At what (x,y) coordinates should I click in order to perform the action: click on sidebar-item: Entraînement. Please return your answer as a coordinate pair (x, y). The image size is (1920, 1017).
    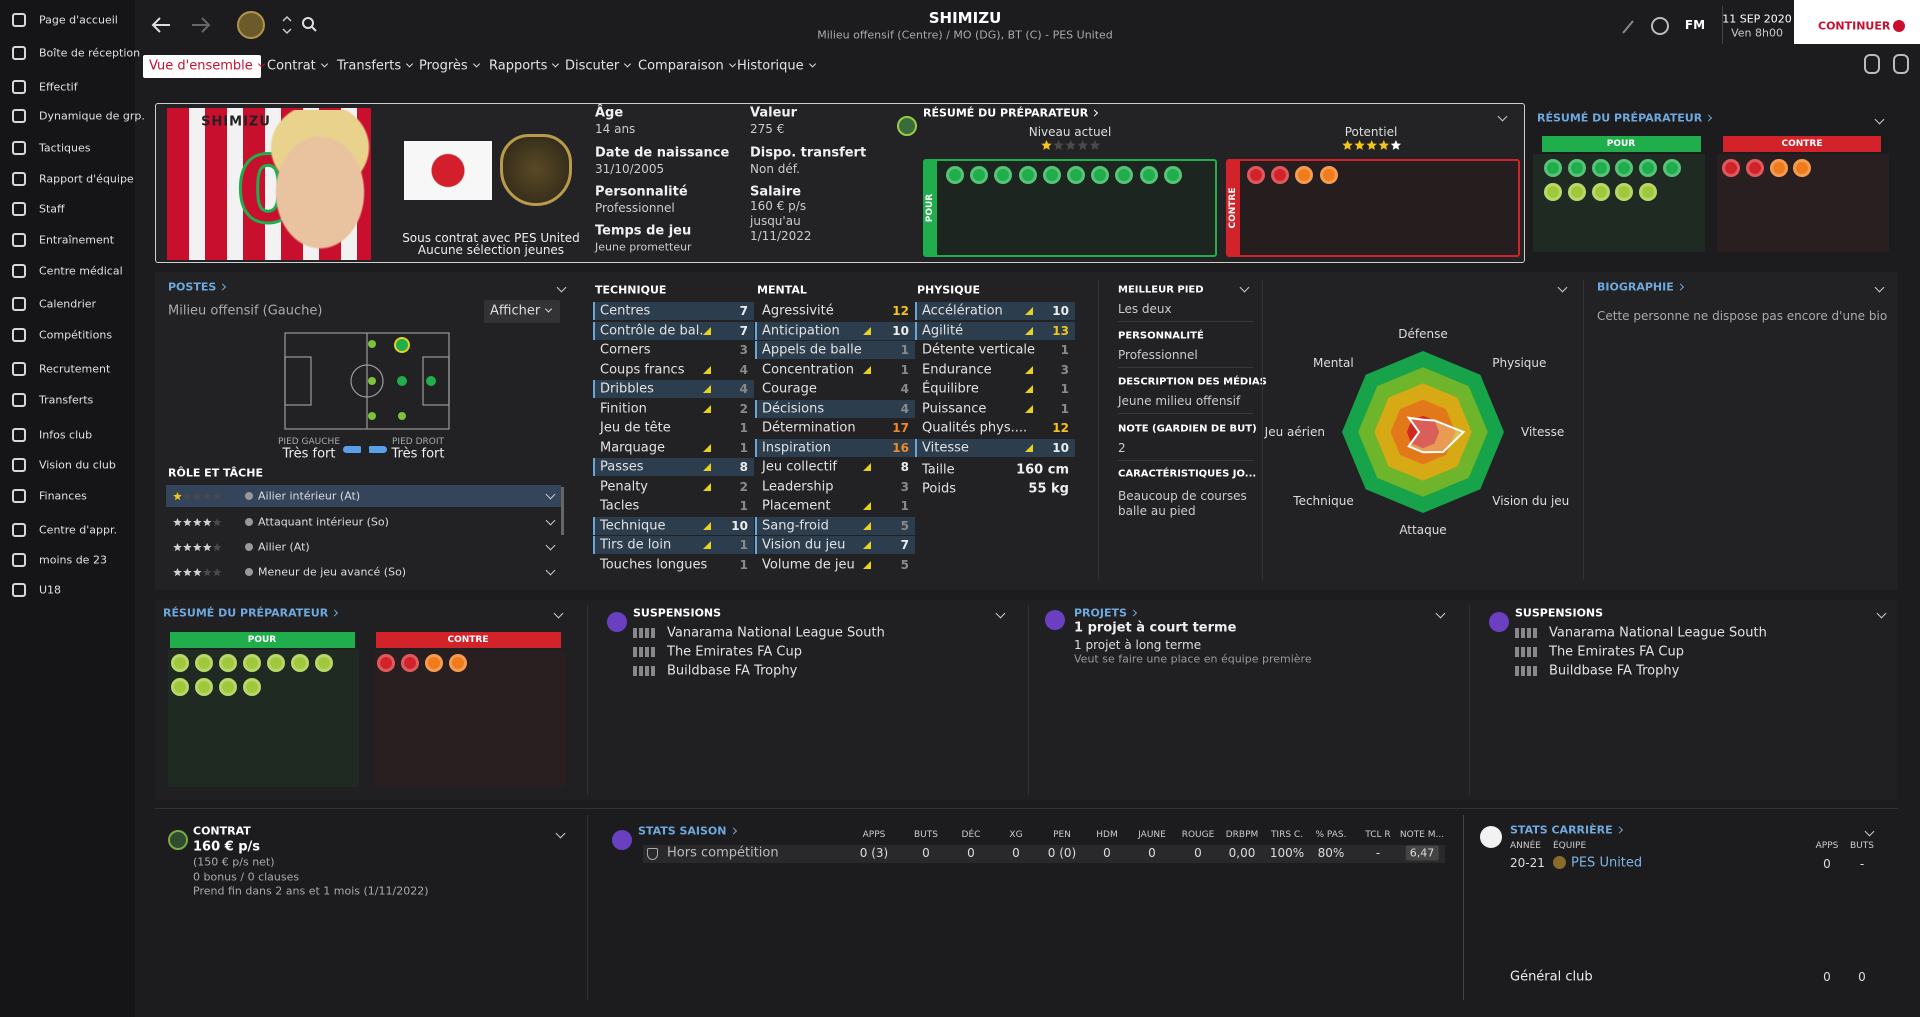
    Looking at the image, I should click on (77, 240).